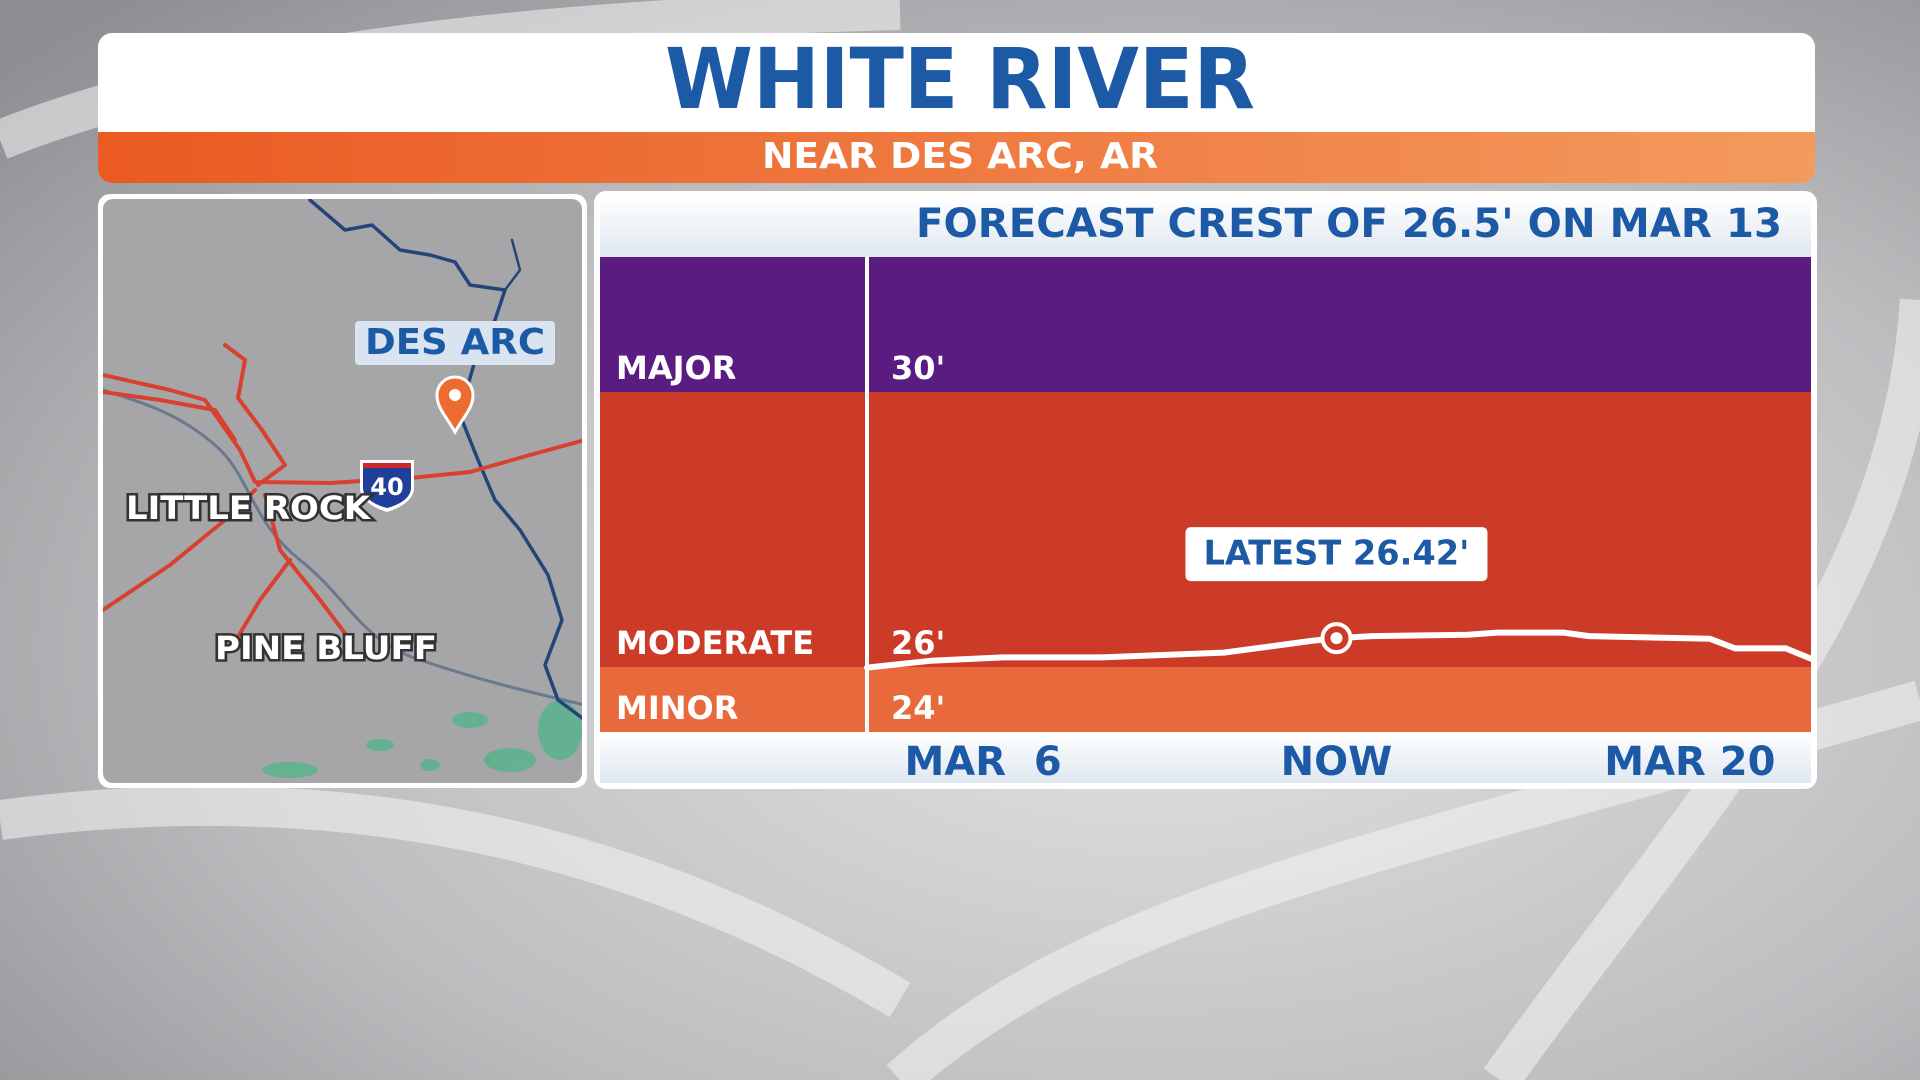 This screenshot has width=1920, height=1080. I want to click on title: WHITE RIVER, so click(960, 79).